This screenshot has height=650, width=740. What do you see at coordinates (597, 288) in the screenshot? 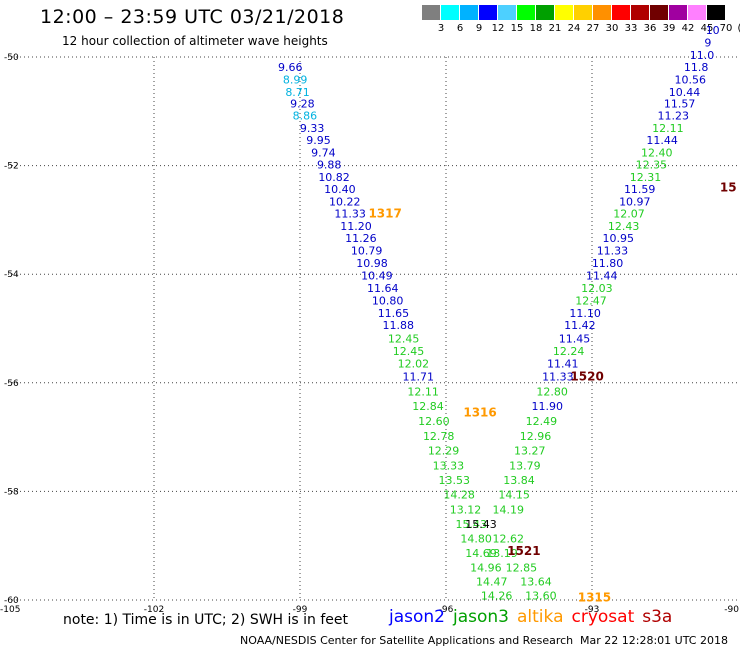
I see `wave-height-value: 12.03` at bounding box center [597, 288].